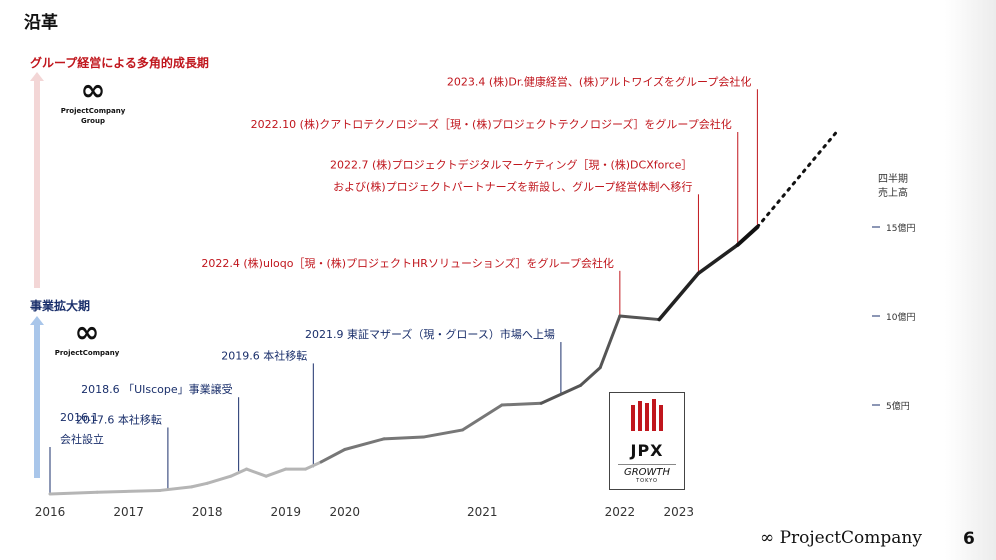 This screenshot has width=996, height=560. What do you see at coordinates (207, 512) in the screenshot?
I see `x-tick-label: 2018` at bounding box center [207, 512].